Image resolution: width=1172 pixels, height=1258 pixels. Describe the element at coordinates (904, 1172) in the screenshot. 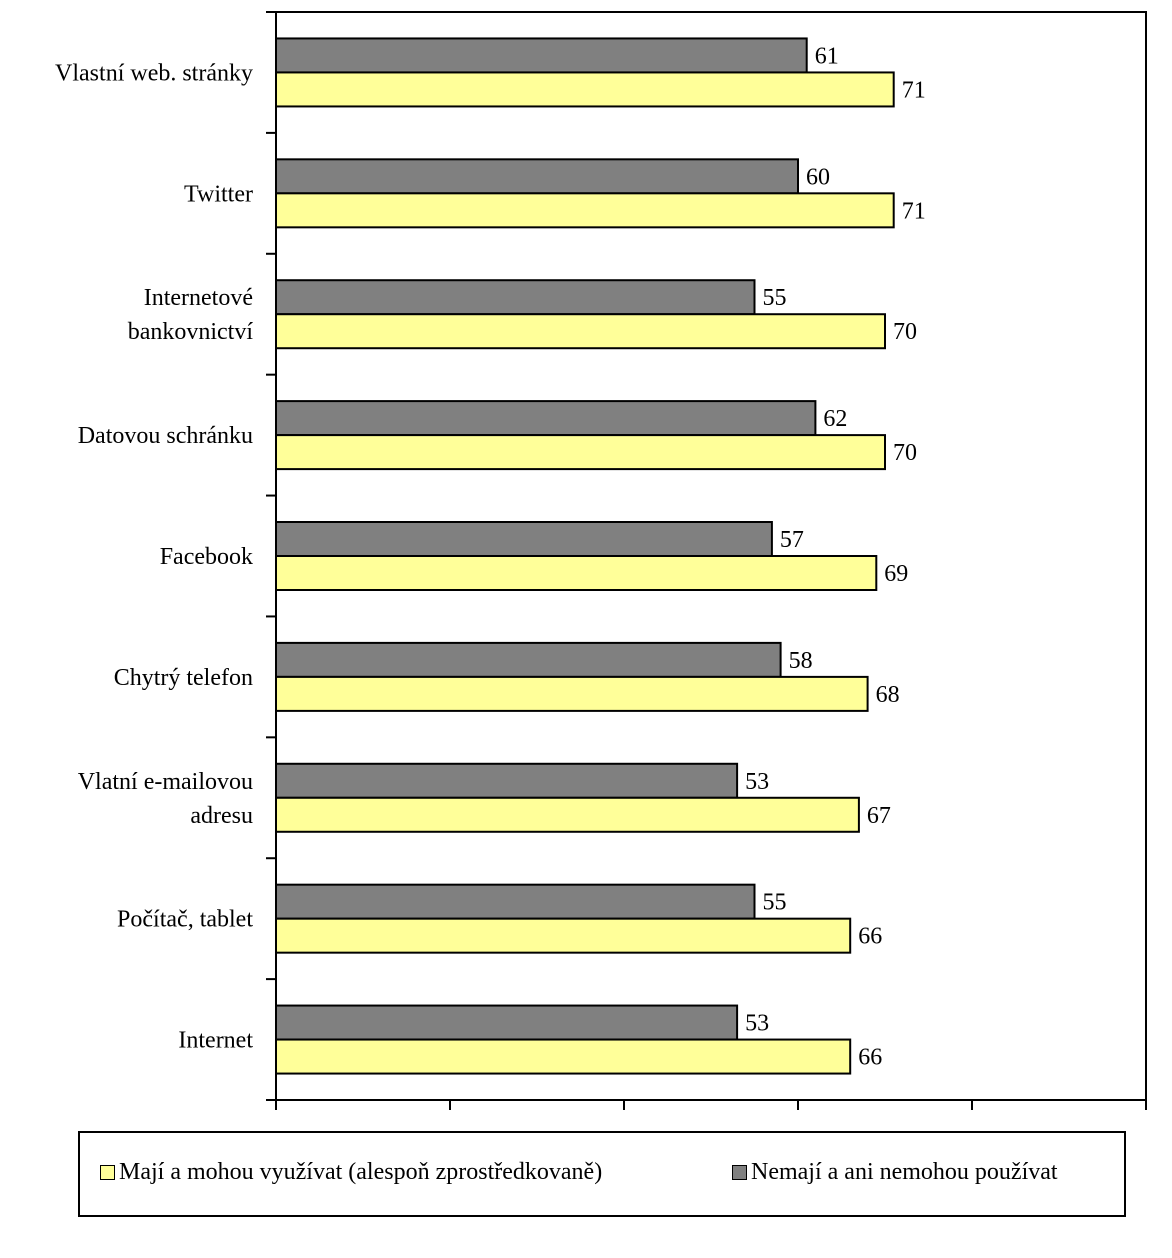

I see `legend-label-have-not: Nemají a ani nemohou používat` at that location.